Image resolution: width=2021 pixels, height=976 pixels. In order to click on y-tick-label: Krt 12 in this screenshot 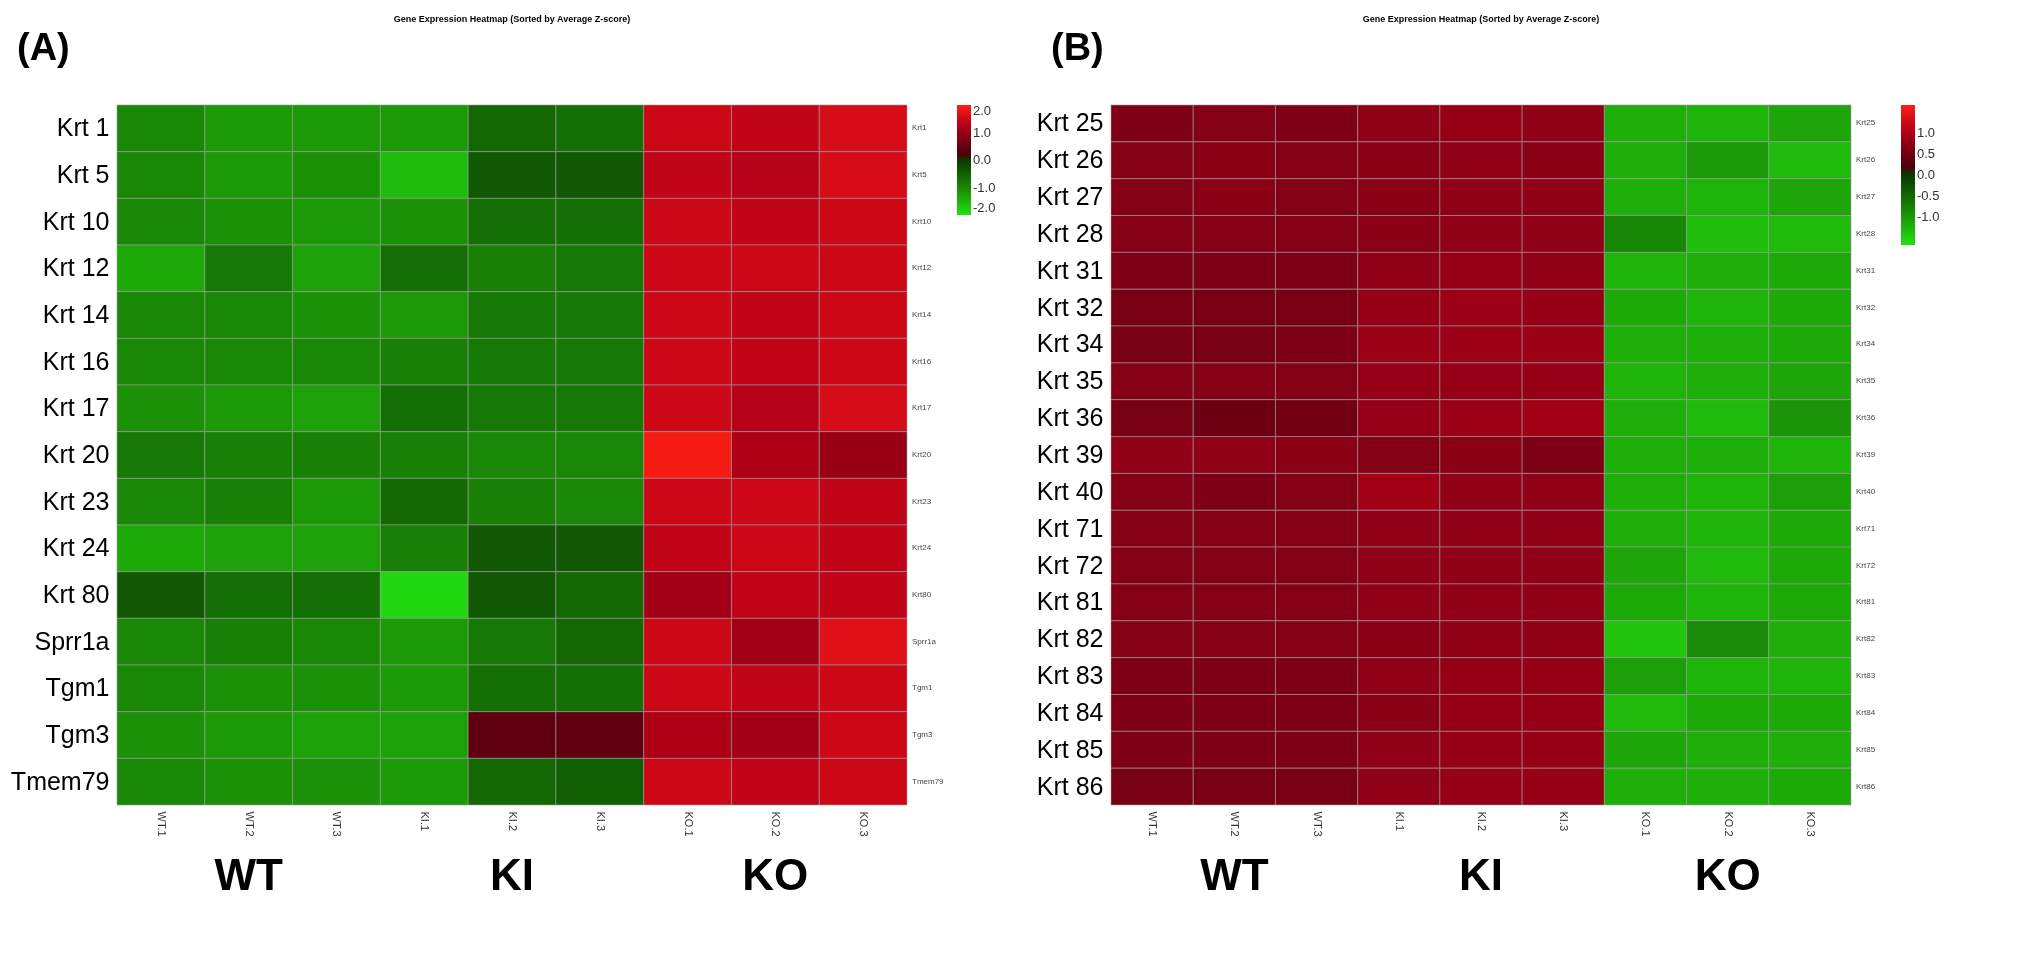, I will do `click(76, 267)`.